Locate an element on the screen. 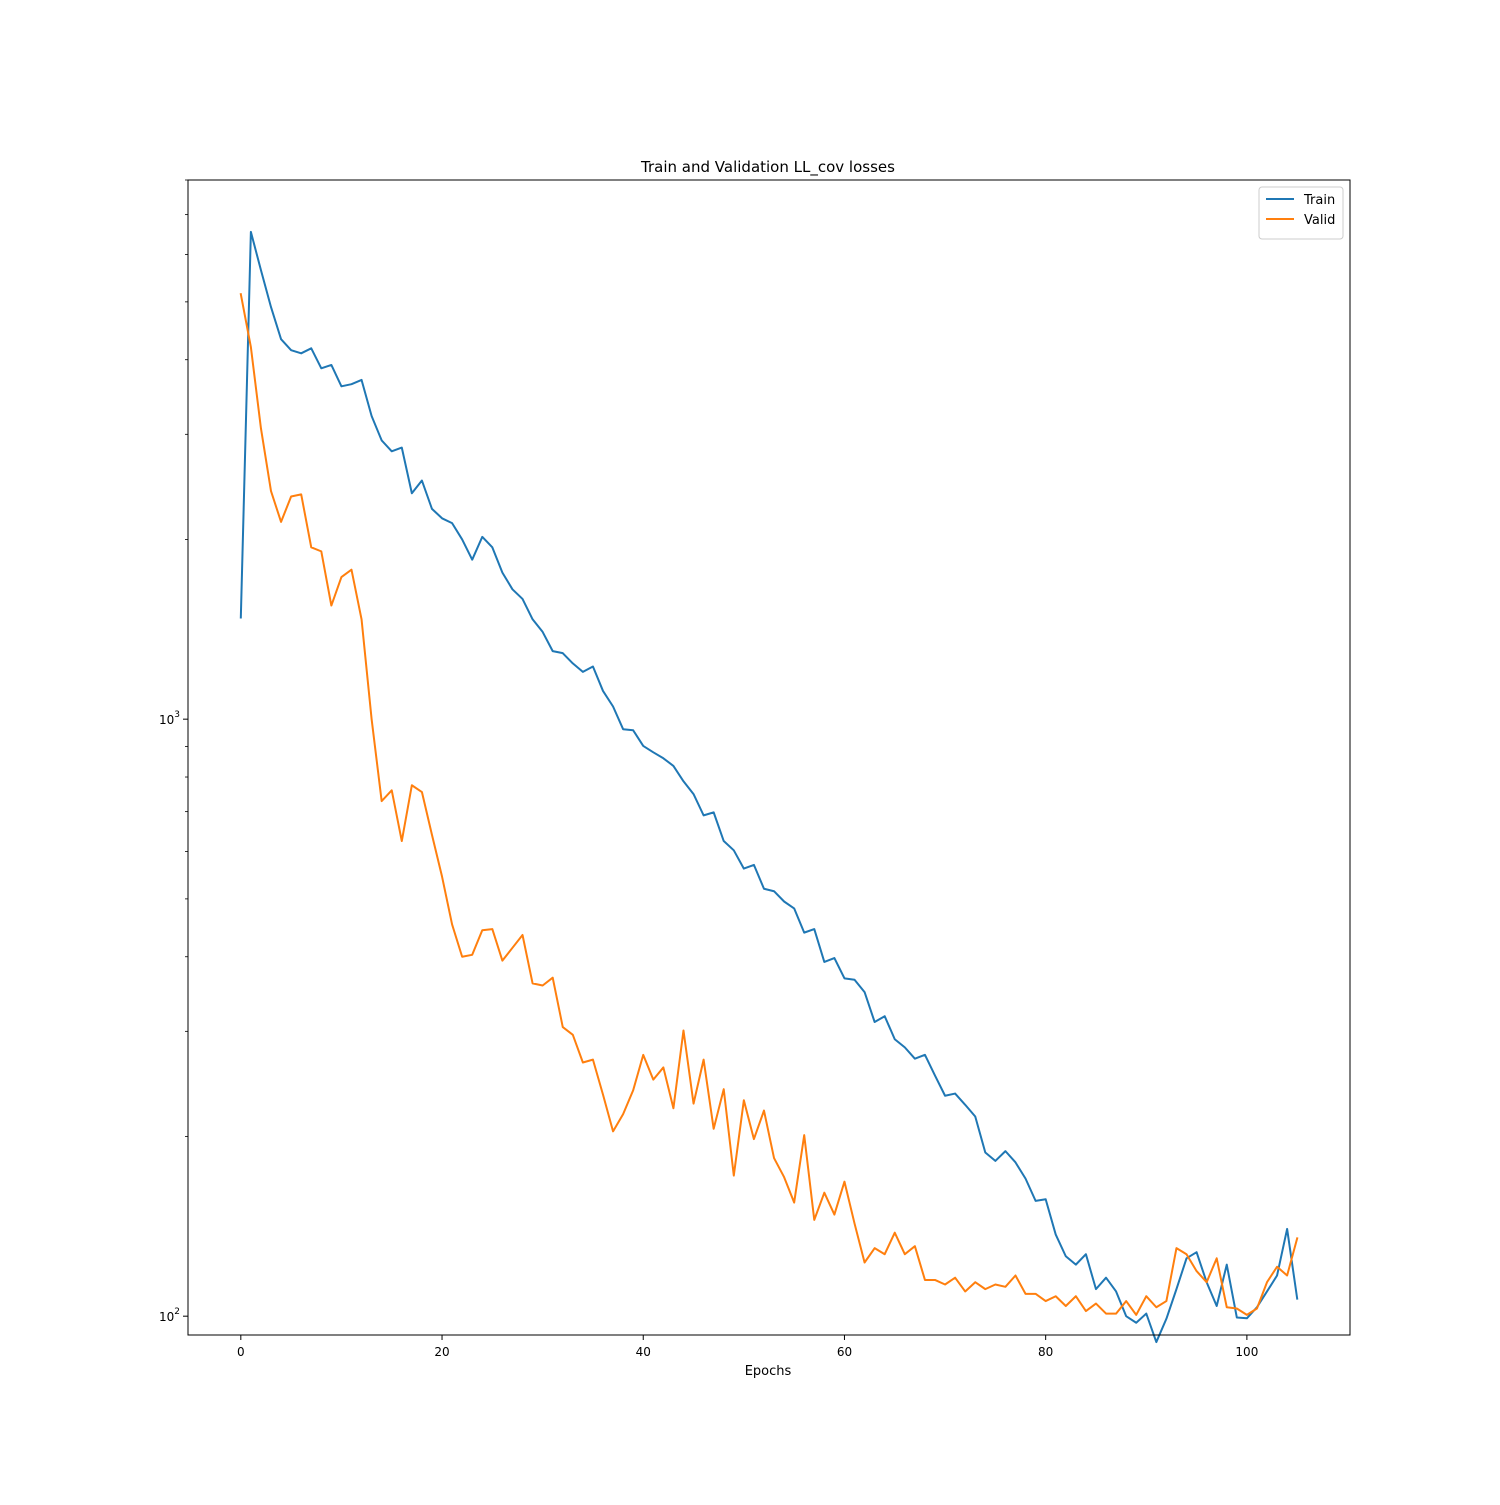 The height and width of the screenshot is (1505, 1500). y-tick-label: 10² is located at coordinates (169, 1315).